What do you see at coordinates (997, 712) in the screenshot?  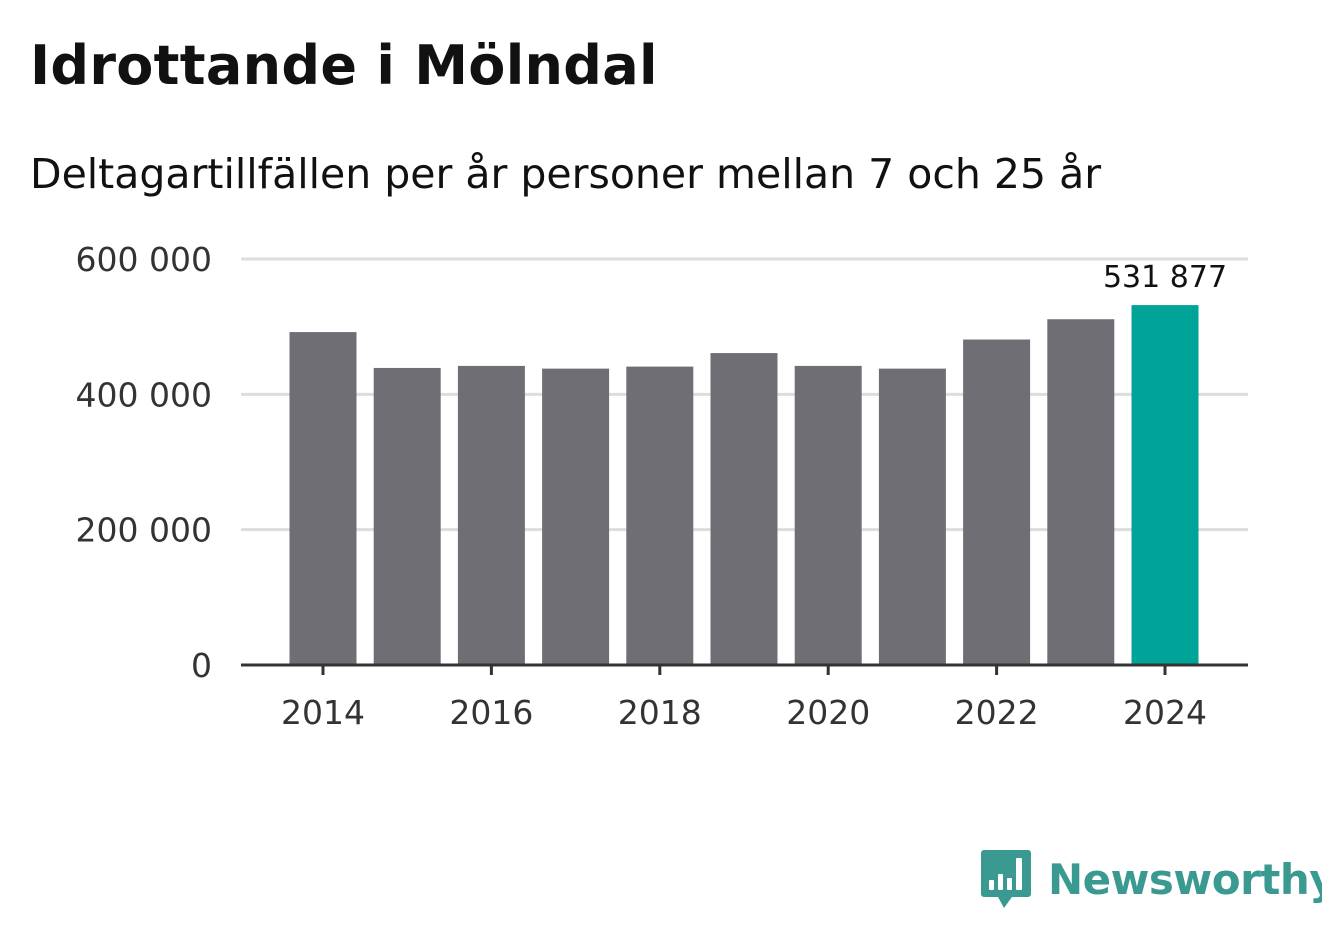 I see `x-tick-label: 2022` at bounding box center [997, 712].